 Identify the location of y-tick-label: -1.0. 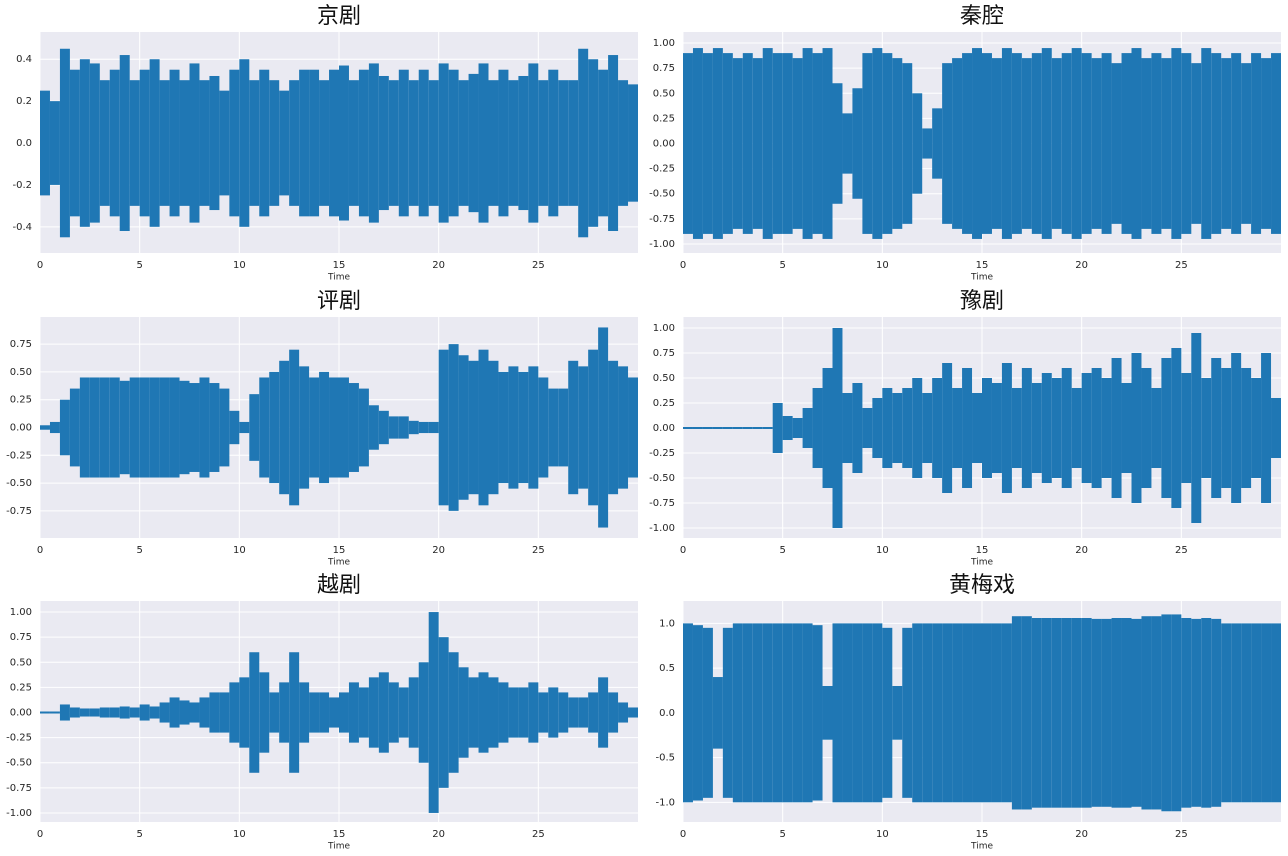
(665, 802).